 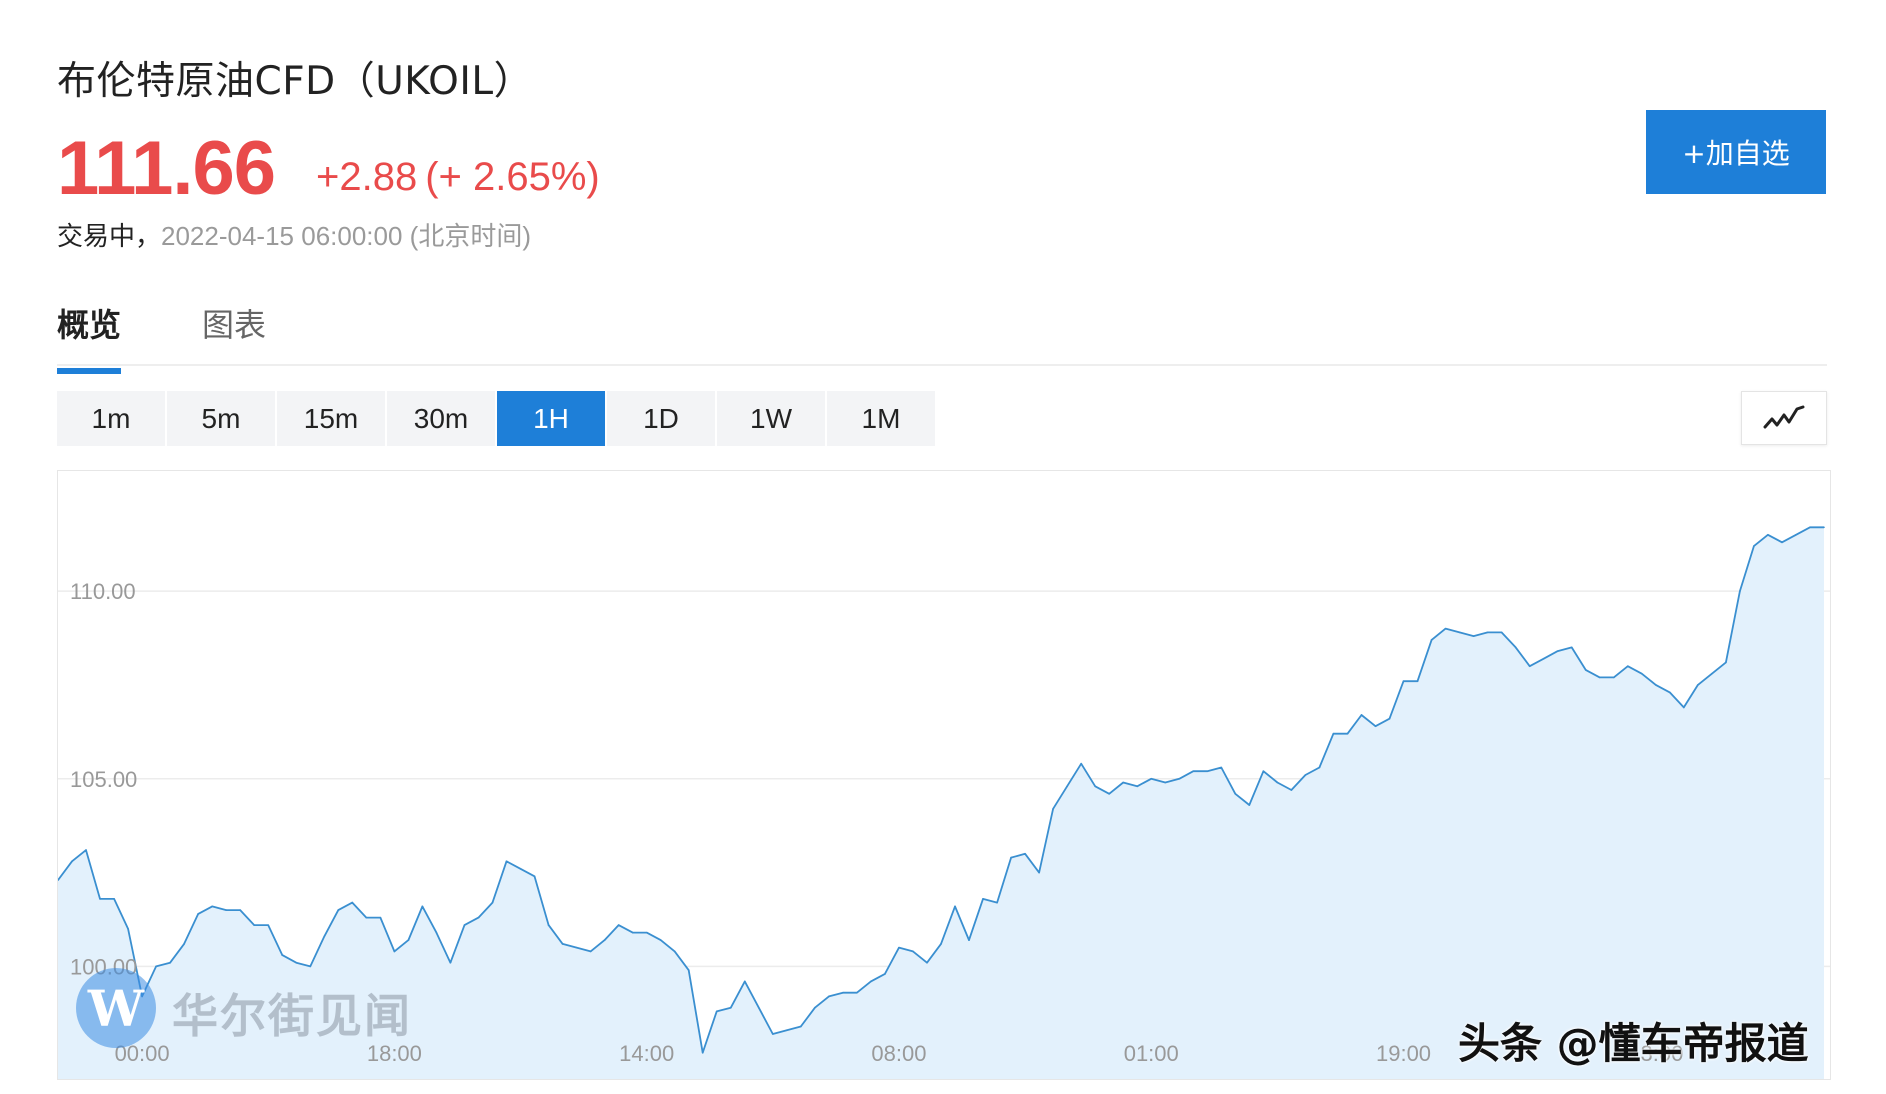 I want to click on platform-watermark: 头条 @懂车帝报道, so click(x=1633, y=1043).